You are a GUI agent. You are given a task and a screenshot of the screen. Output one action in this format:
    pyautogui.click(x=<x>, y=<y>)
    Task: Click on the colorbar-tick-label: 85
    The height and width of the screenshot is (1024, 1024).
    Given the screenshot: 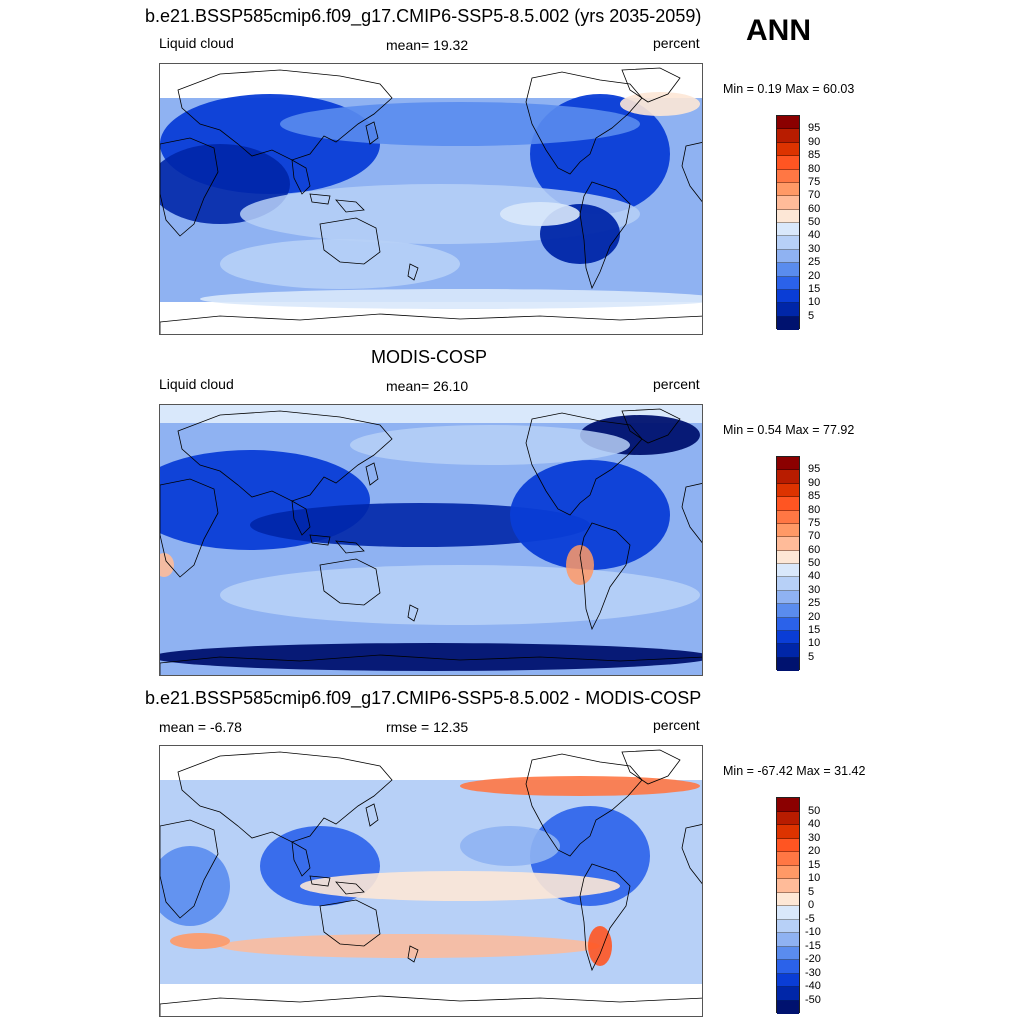 What is the action you would take?
    pyautogui.click(x=814, y=155)
    